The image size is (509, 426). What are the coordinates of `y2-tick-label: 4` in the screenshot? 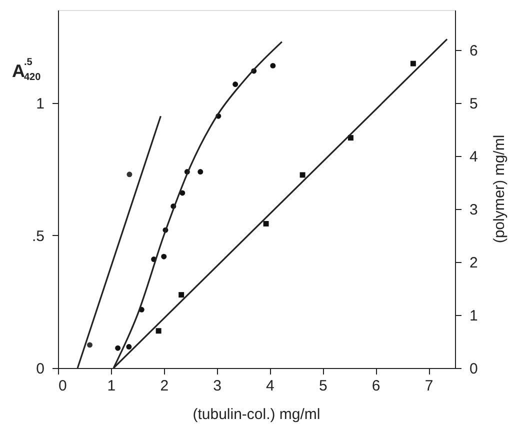 It's located at (474, 157).